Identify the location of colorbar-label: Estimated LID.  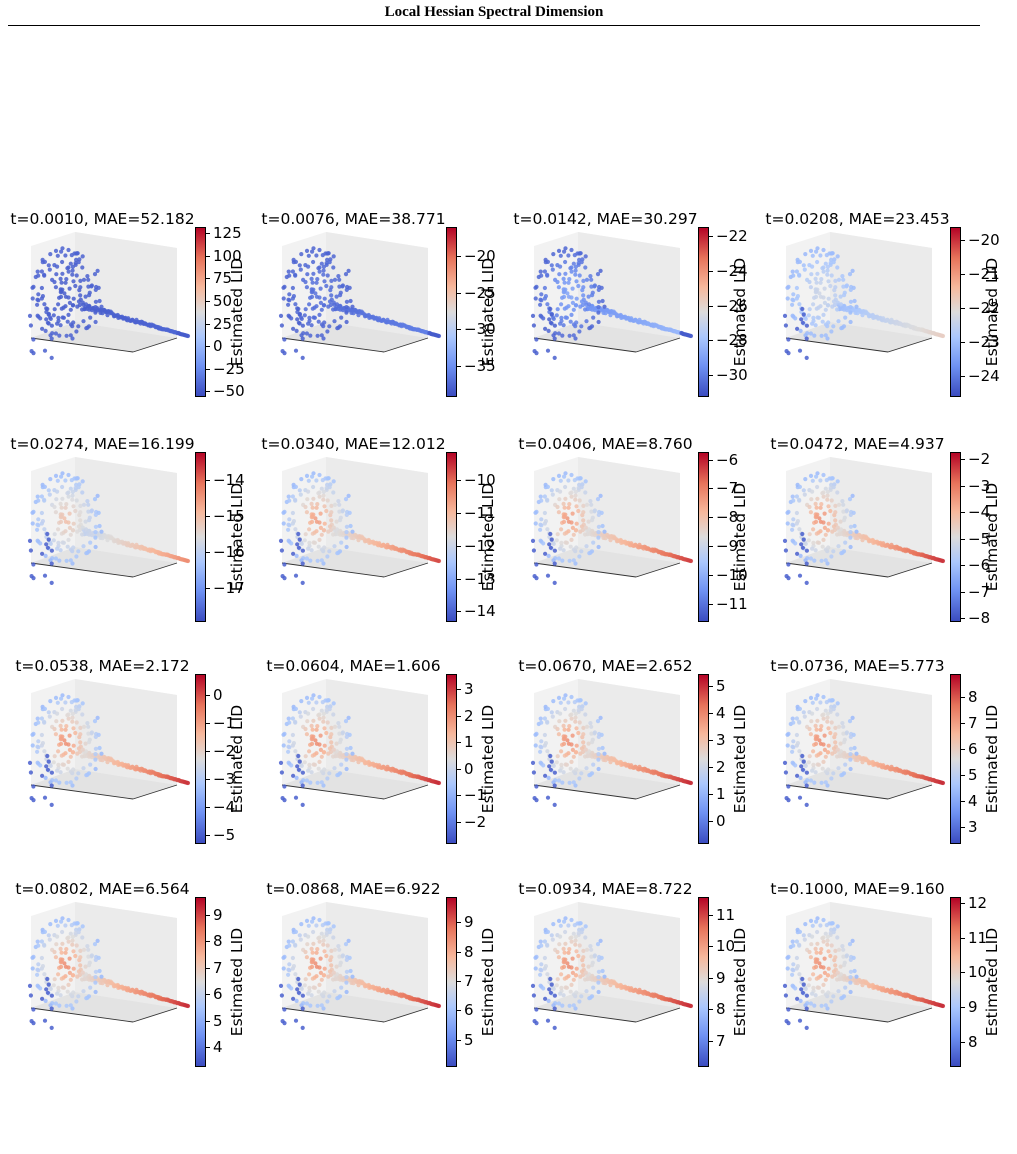
(740, 537).